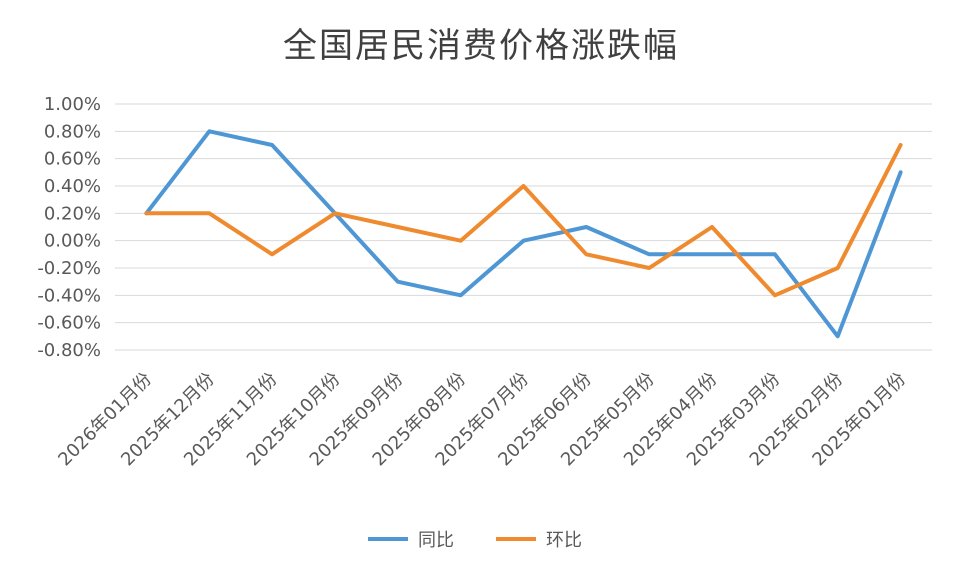 Image resolution: width=962 pixels, height=578 pixels. What do you see at coordinates (69, 350) in the screenshot?
I see `y-tick-label: -0.80%` at bounding box center [69, 350].